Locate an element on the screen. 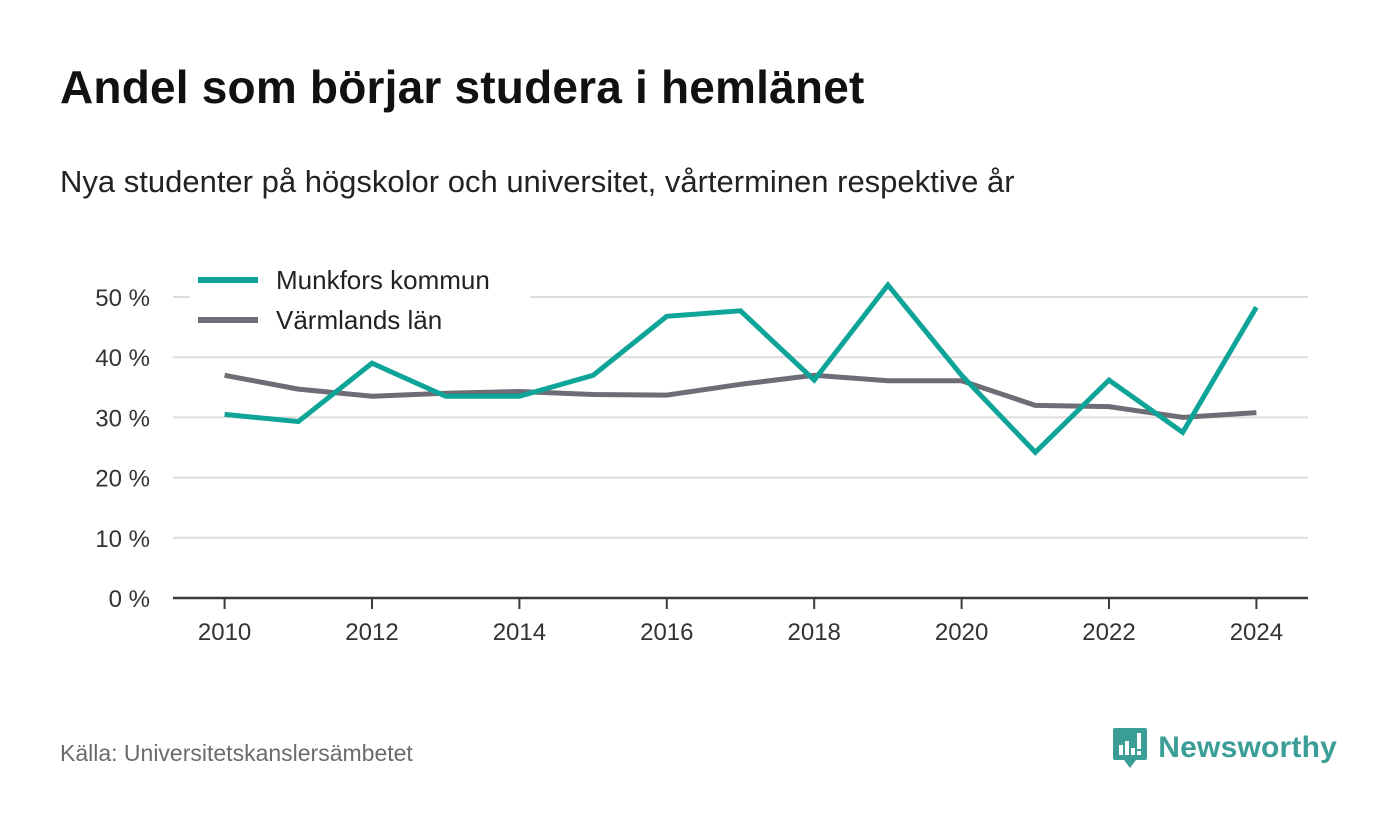 The image size is (1400, 831). brand-name: Newsworthy is located at coordinates (1247, 747).